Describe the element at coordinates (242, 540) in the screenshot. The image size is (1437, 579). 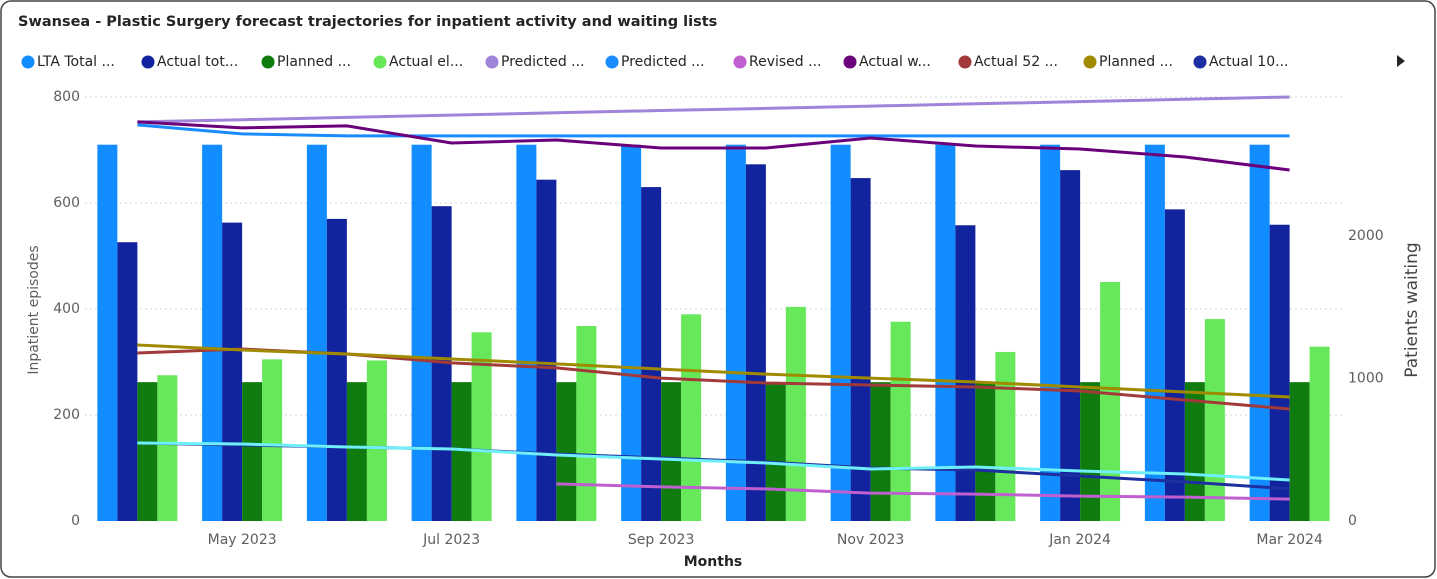
I see `x-tick-label: May 2023` at that location.